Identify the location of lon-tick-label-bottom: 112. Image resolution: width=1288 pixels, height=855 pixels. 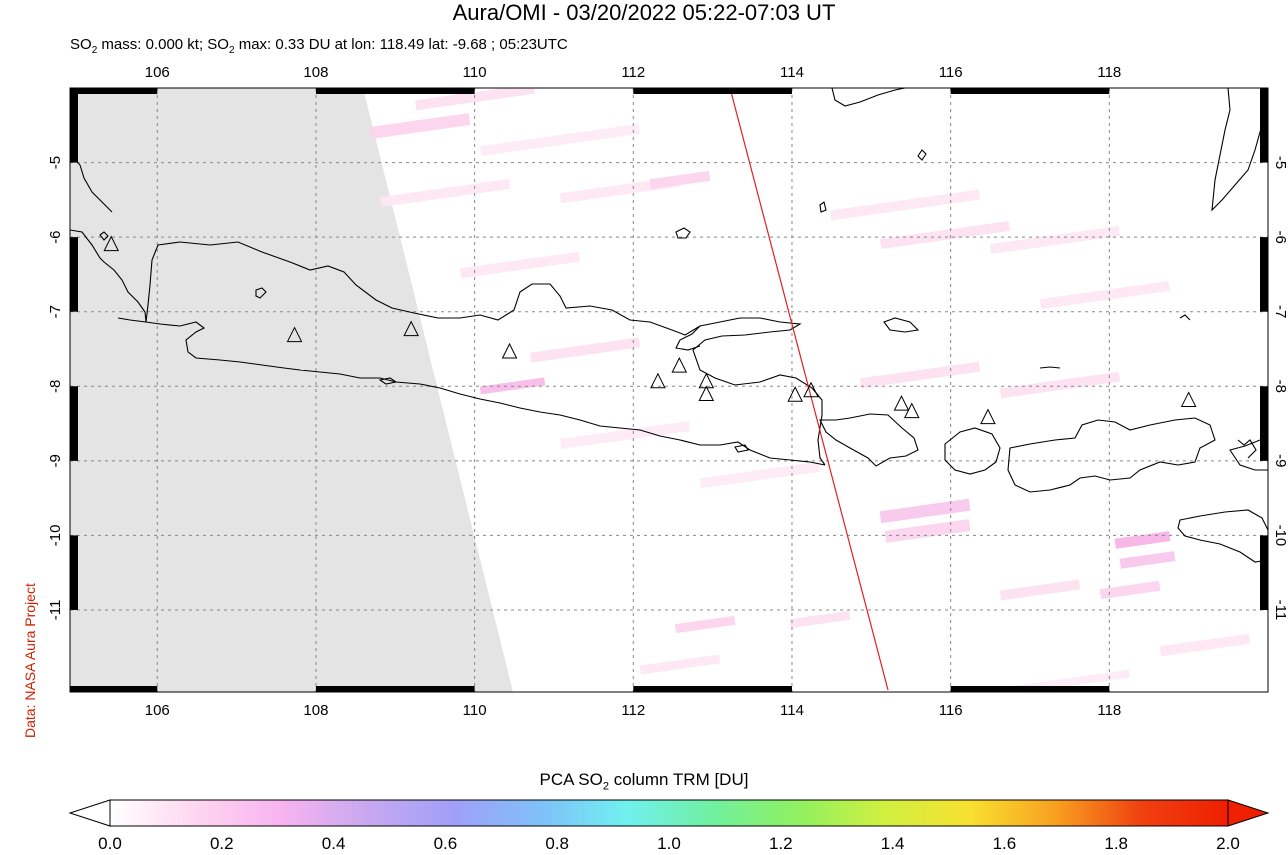
(633, 710).